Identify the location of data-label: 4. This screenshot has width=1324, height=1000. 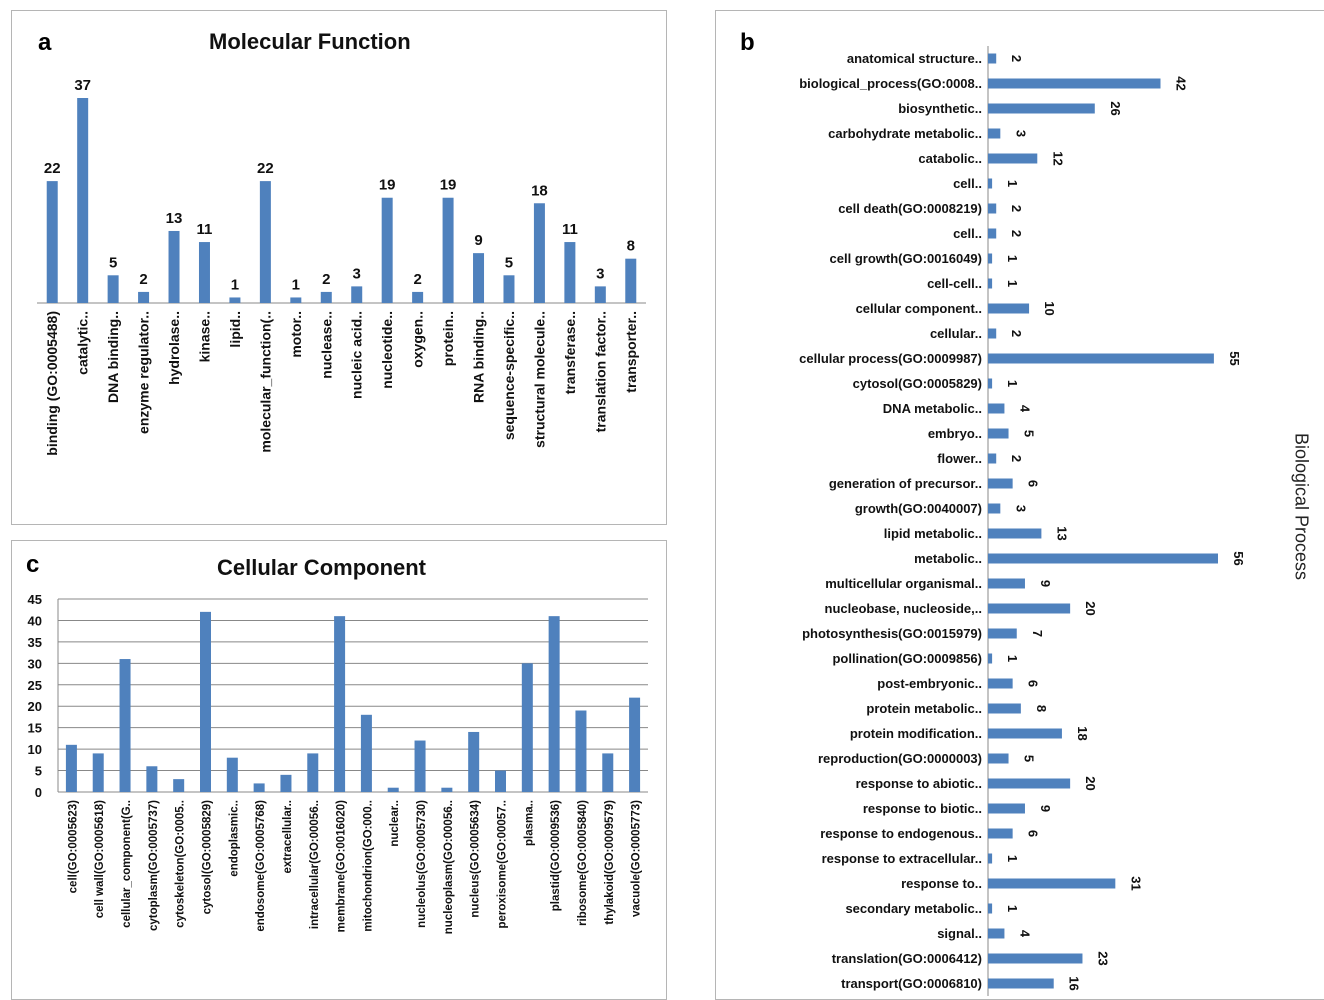
(1024, 409).